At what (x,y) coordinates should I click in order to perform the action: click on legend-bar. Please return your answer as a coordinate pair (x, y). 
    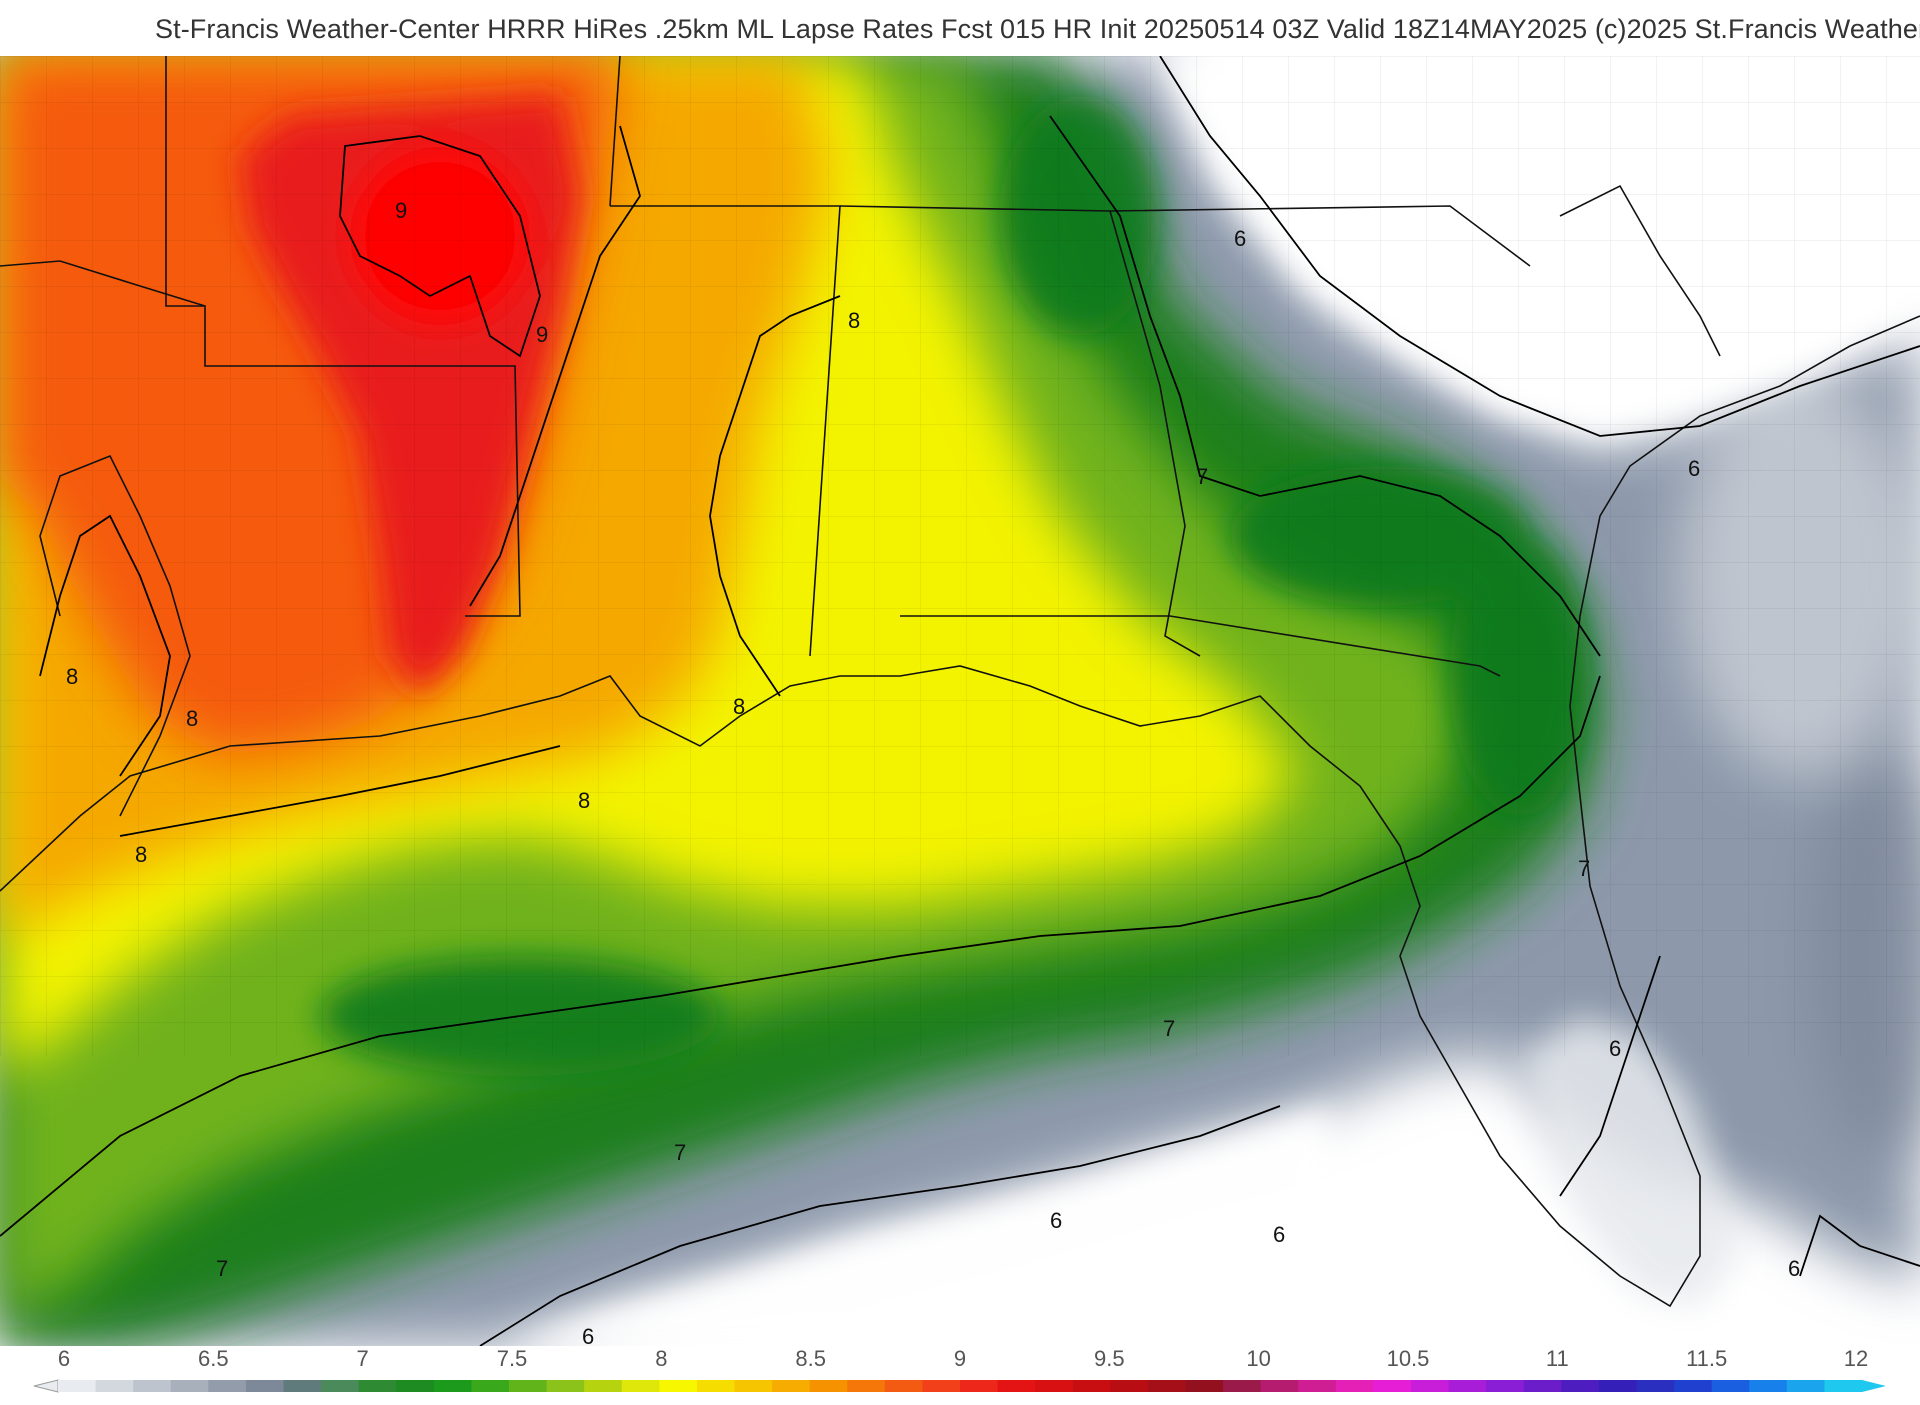
    Looking at the image, I should click on (959, 1386).